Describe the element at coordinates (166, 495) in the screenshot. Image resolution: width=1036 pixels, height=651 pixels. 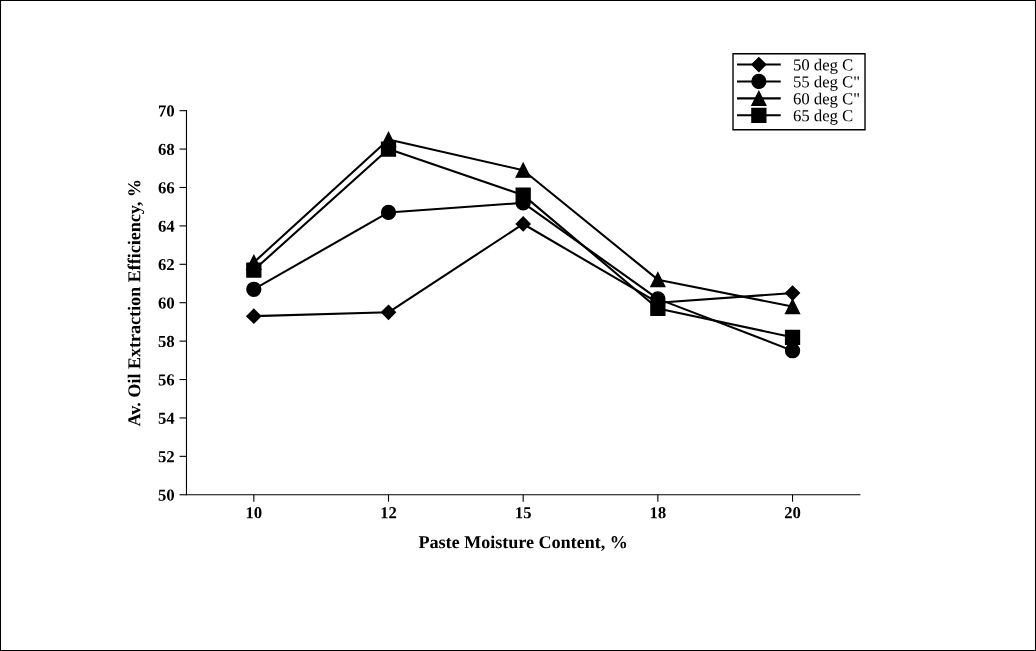
I see `y-tick-label: 50` at that location.